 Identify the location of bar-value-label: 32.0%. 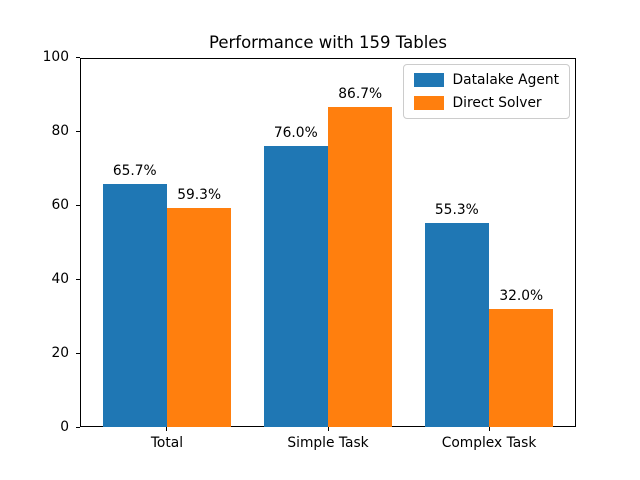
(521, 295).